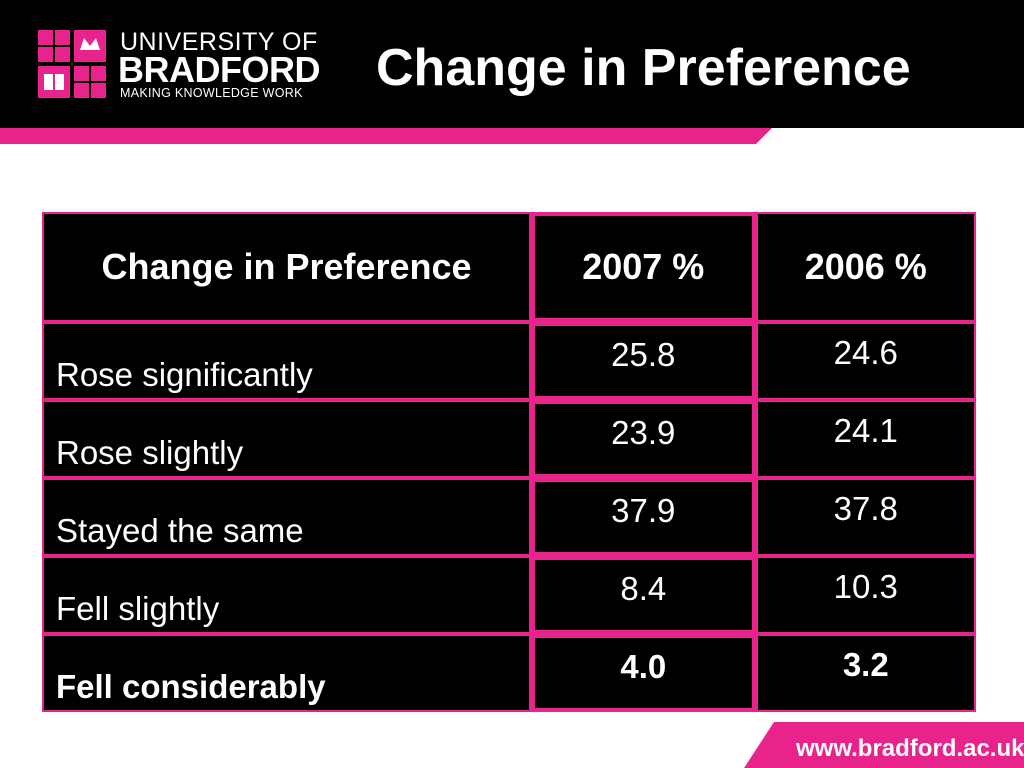 This screenshot has width=1024, height=768. What do you see at coordinates (72, 64) in the screenshot?
I see `university-crest-icon` at bounding box center [72, 64].